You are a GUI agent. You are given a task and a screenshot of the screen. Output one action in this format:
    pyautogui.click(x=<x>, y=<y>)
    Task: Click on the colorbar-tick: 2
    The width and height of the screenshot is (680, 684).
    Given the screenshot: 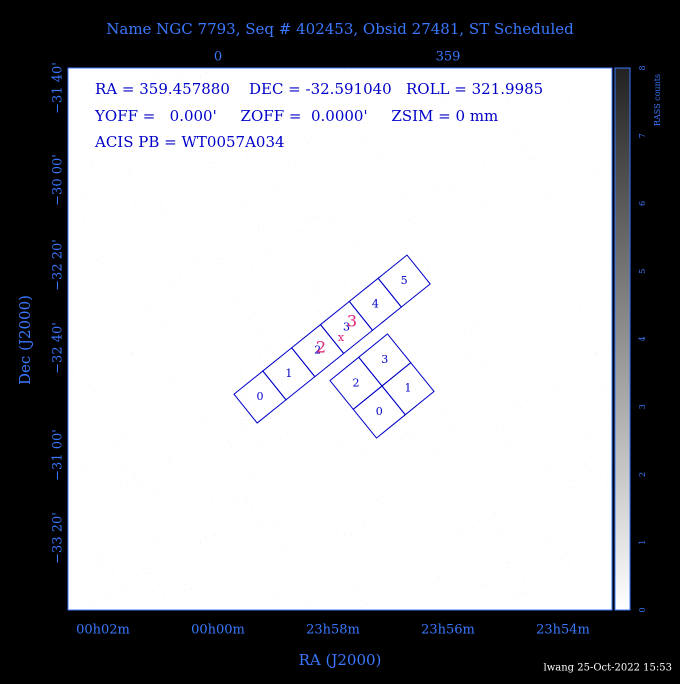 What is the action you would take?
    pyautogui.click(x=642, y=474)
    